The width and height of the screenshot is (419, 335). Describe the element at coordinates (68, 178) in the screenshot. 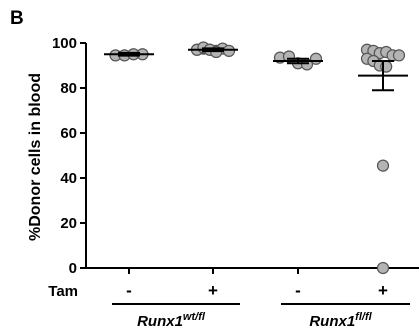

I see `y-tick-label: 40` at that location.